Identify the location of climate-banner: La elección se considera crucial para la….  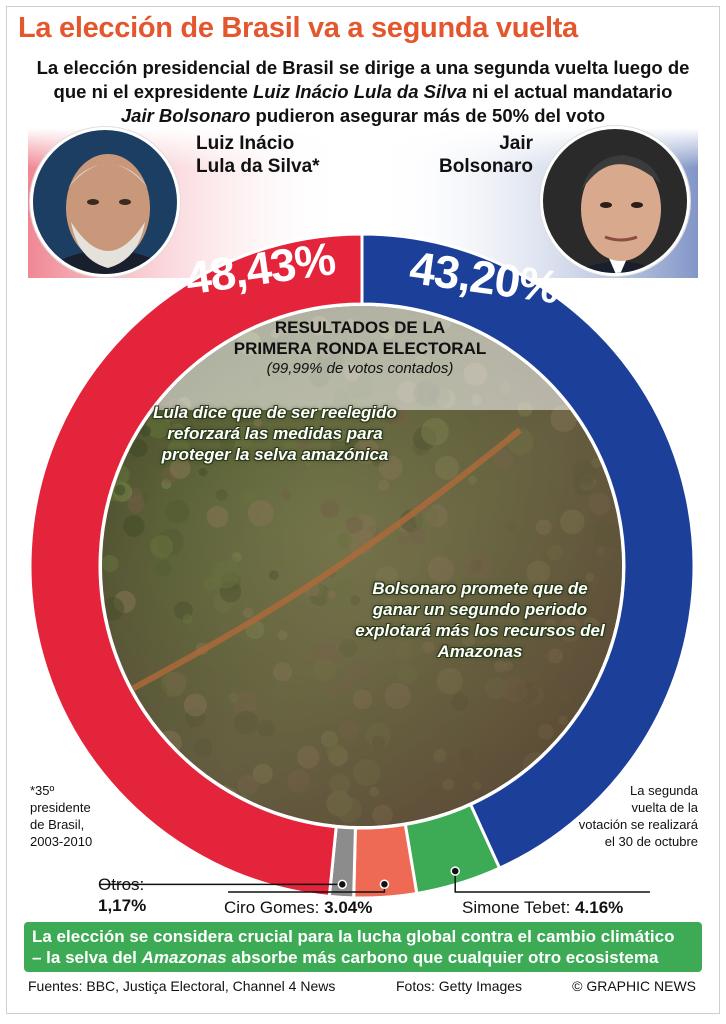
(363, 947).